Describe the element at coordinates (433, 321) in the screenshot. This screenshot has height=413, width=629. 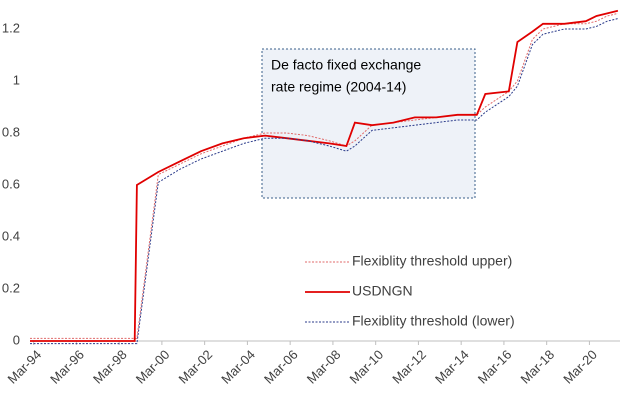
I see `legend-label: Flexiblity threshold (lower)` at that location.